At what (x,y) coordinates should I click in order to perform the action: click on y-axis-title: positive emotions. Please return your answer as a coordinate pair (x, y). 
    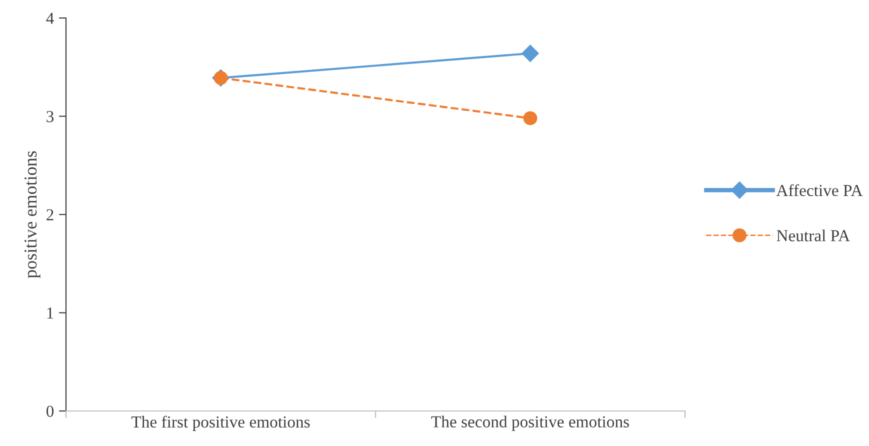
    Looking at the image, I should click on (32, 214).